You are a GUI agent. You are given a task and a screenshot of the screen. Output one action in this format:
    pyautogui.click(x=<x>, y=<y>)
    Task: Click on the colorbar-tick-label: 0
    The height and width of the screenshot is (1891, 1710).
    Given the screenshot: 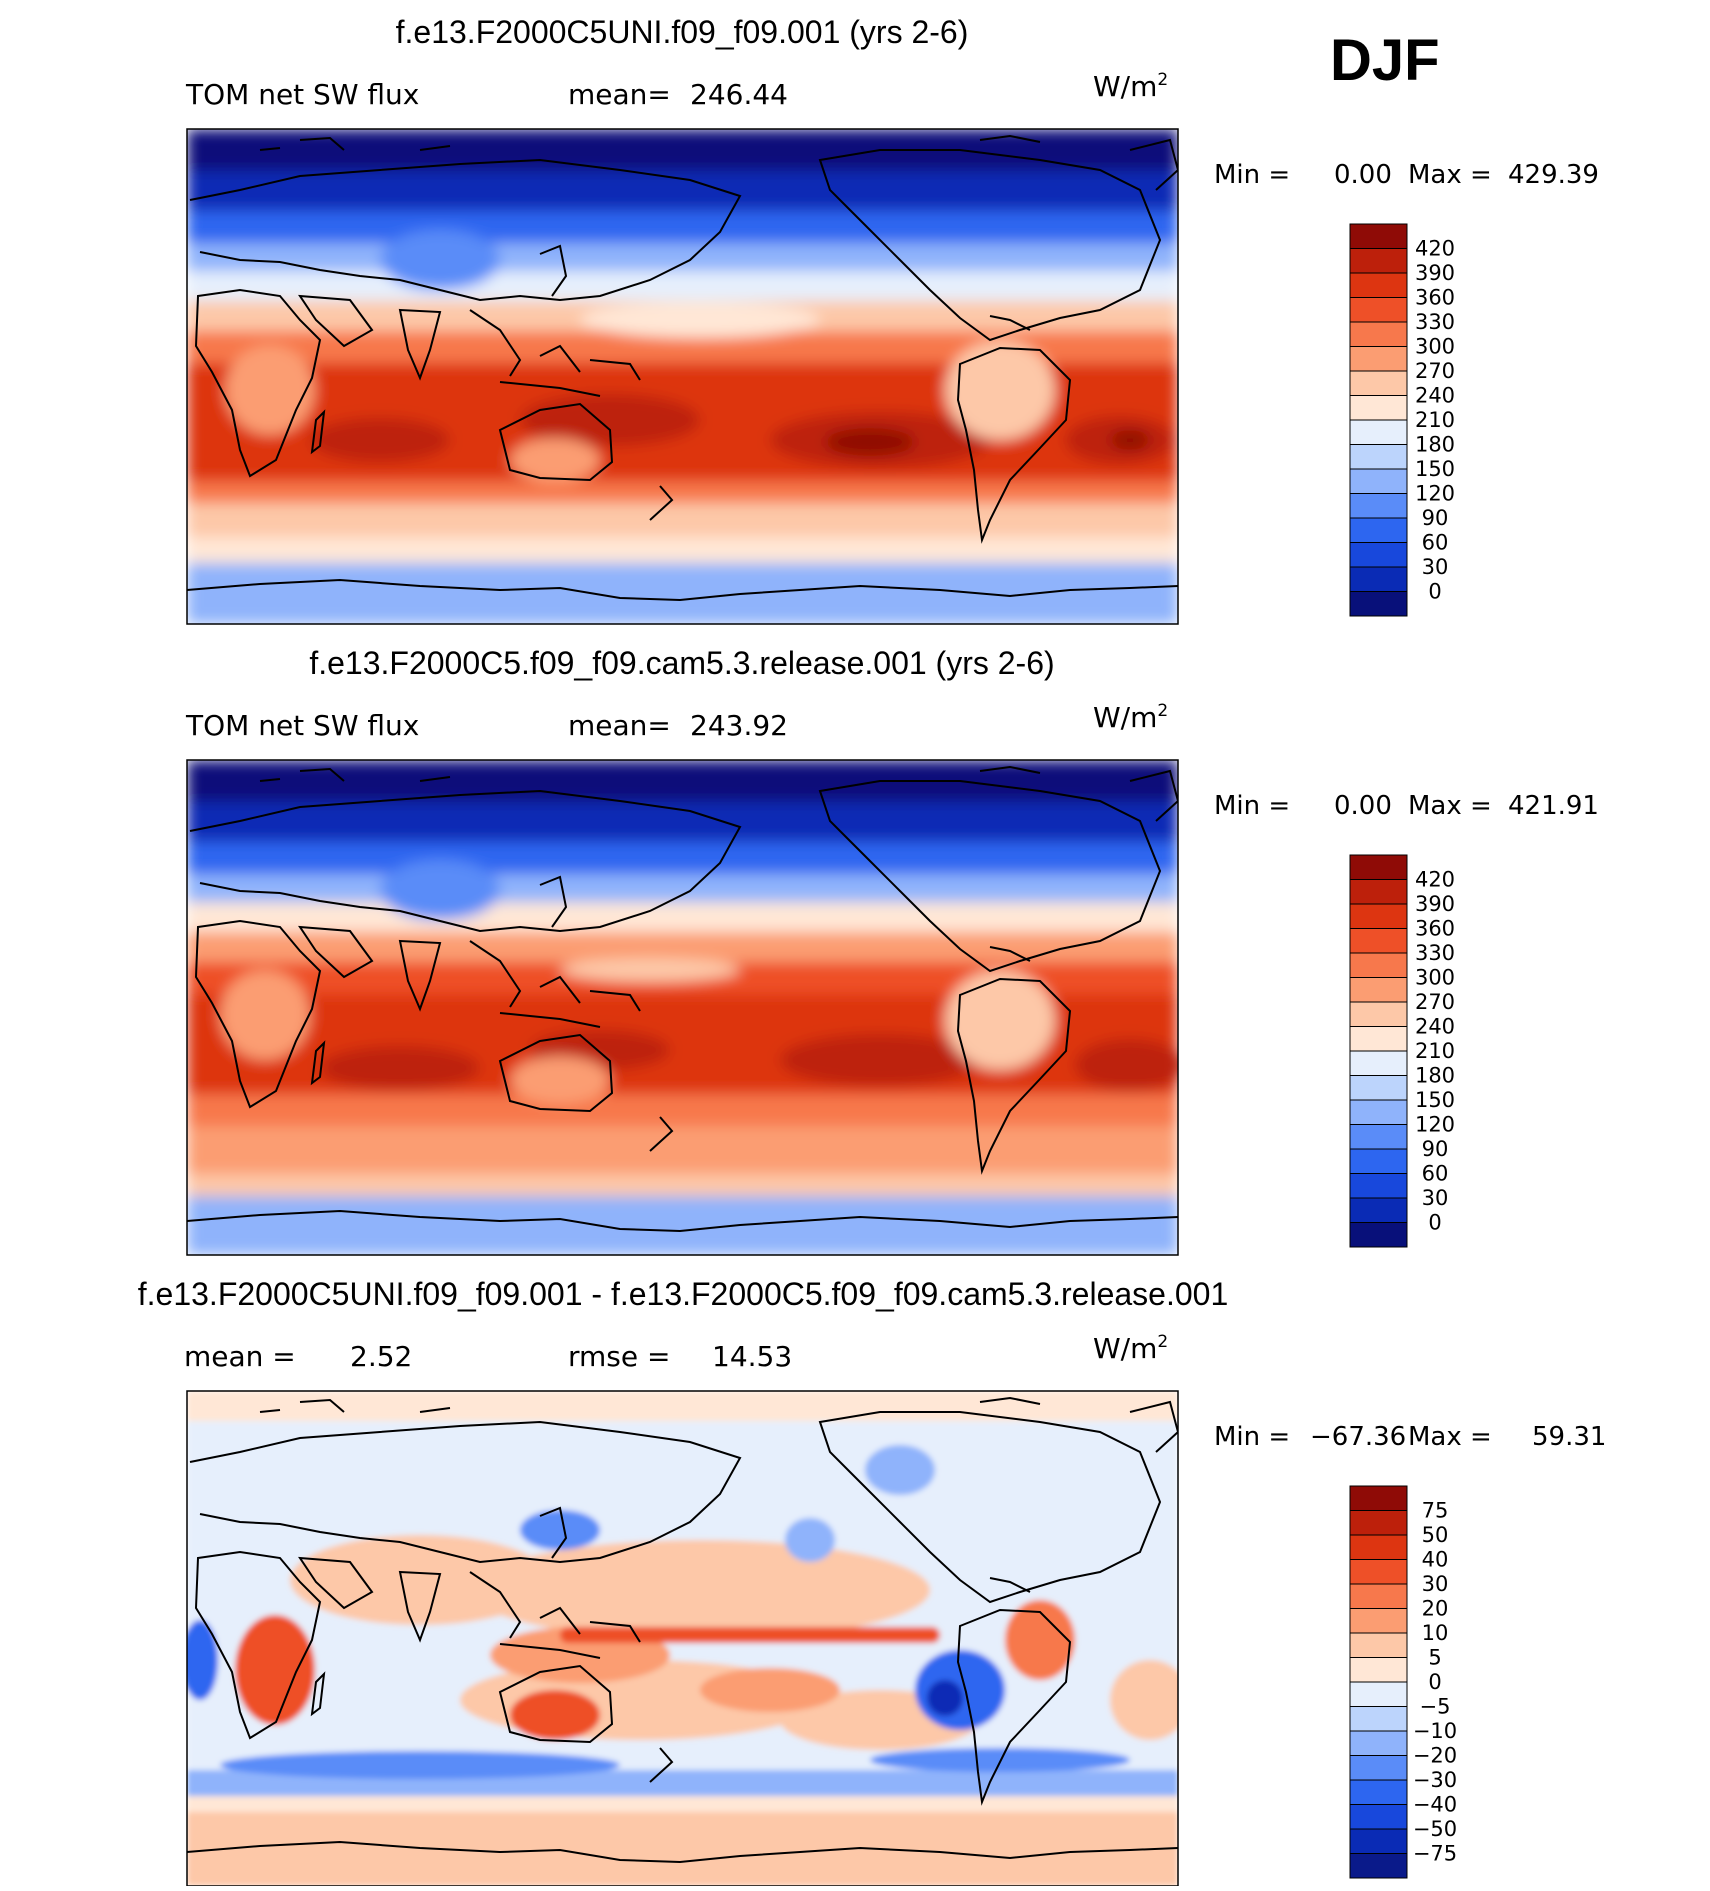 What is the action you would take?
    pyautogui.click(x=1434, y=1223)
    